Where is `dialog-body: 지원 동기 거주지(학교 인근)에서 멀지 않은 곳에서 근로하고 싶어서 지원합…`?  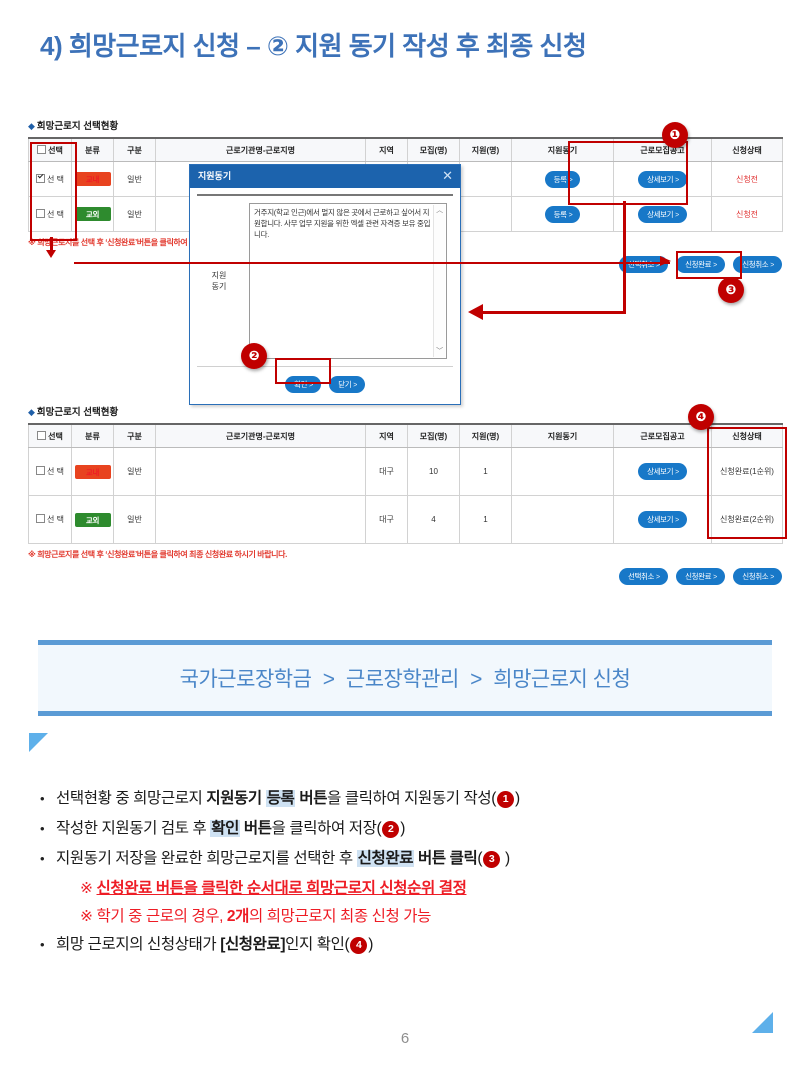 dialog-body: 지원 동기 거주지(학교 인근)에서 멀지 않은 곳에서 근로하고 싶어서 지원합… is located at coordinates (325, 296).